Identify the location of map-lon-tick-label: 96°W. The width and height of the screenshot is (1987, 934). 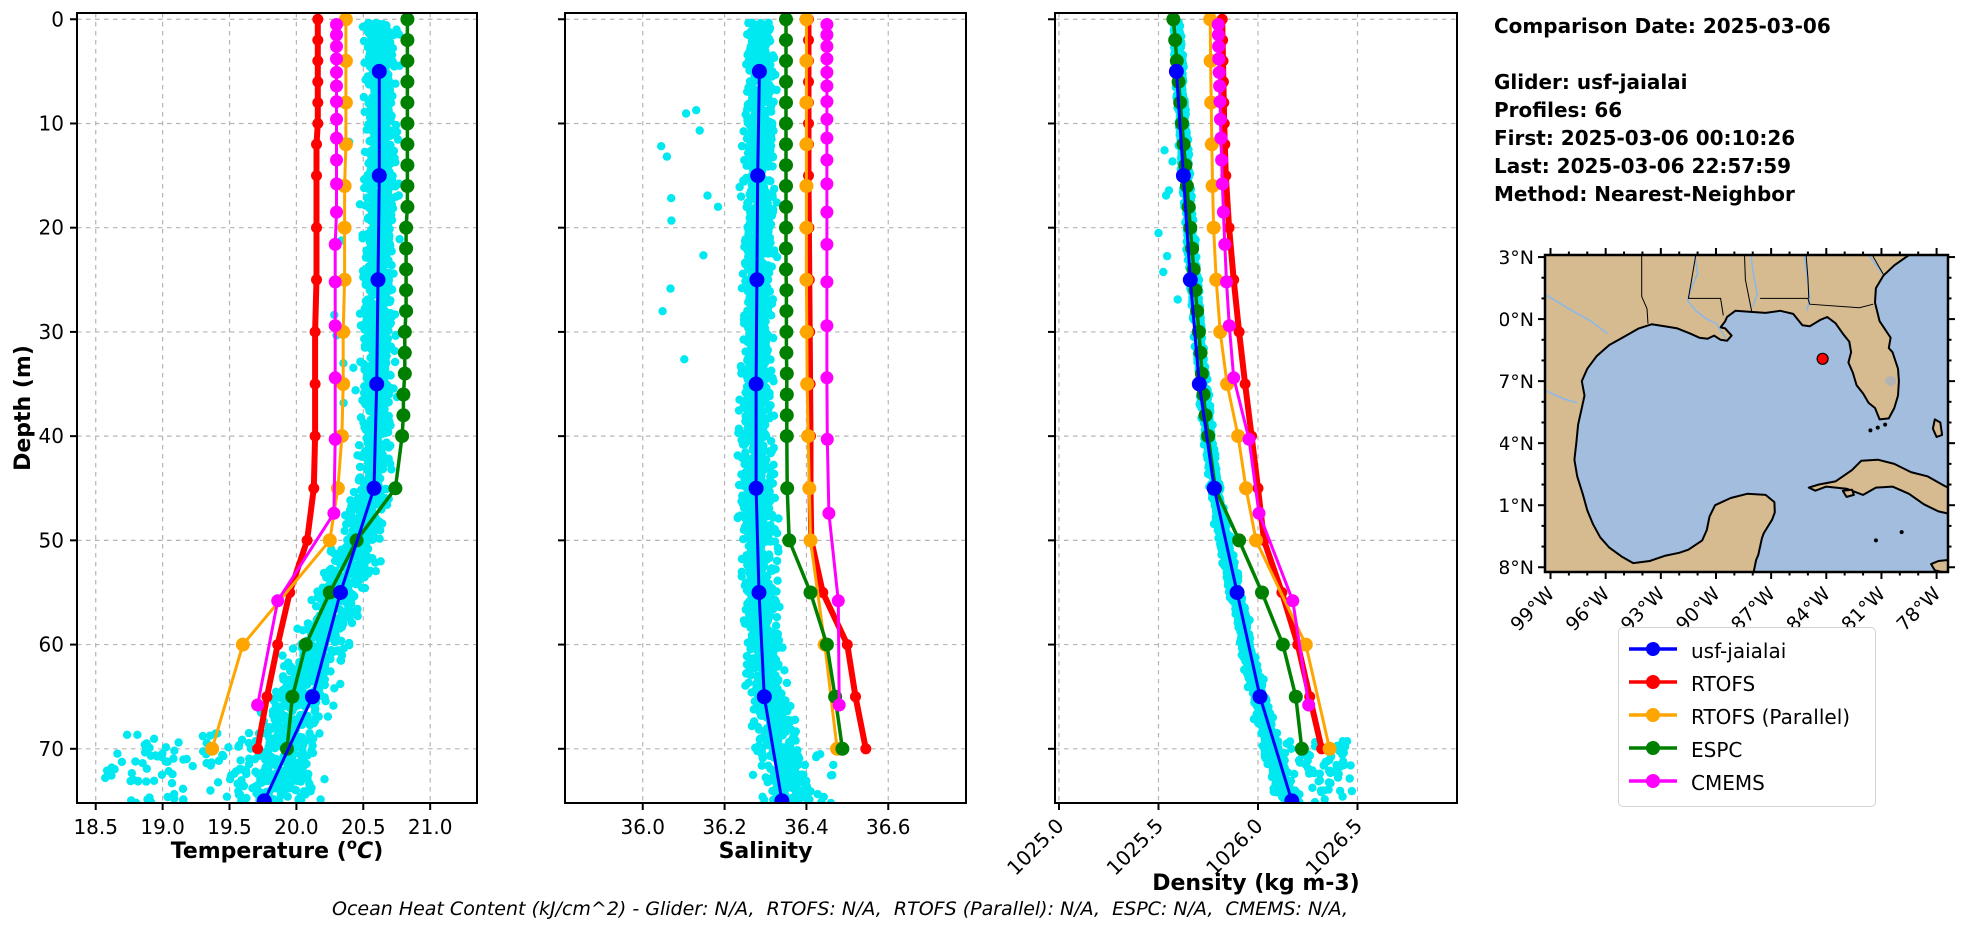
(1588, 609).